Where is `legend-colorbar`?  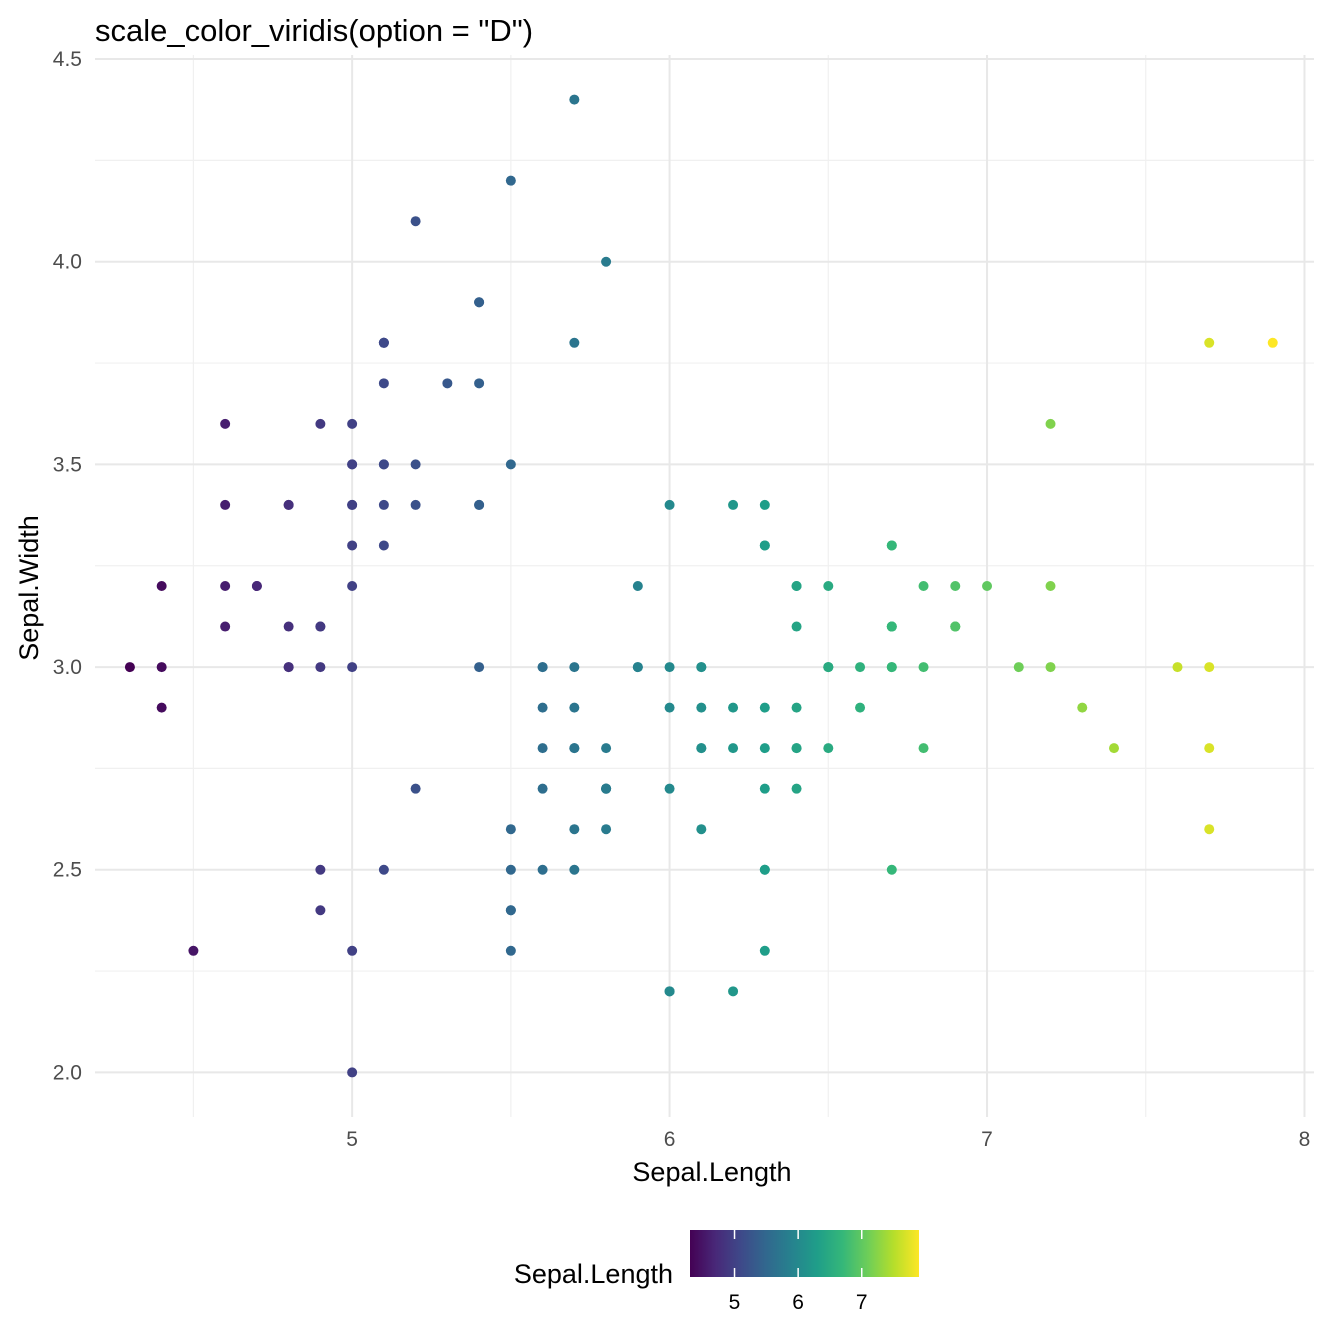 legend-colorbar is located at coordinates (804, 1253).